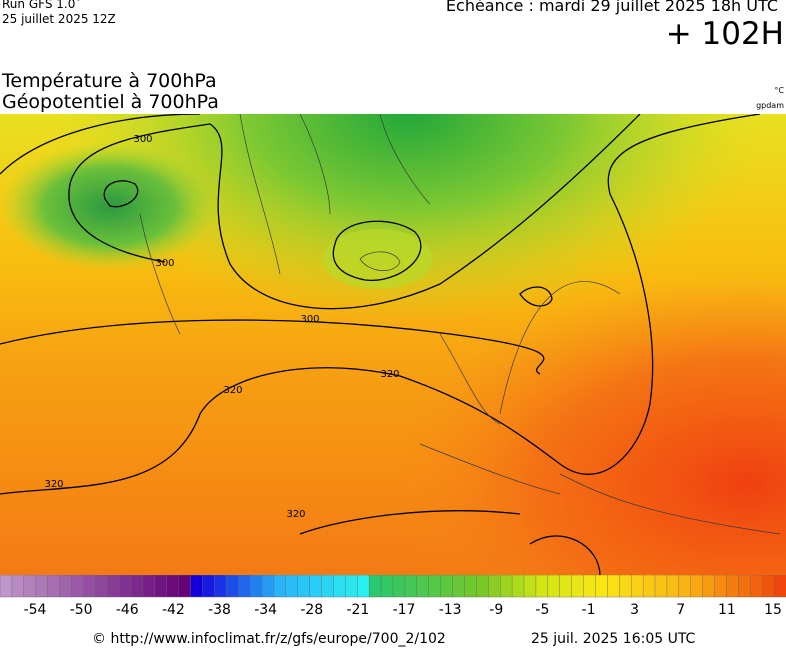 This screenshot has width=786, height=648. Describe the element at coordinates (779, 90) in the screenshot. I see `unit-temperature: °C` at that location.